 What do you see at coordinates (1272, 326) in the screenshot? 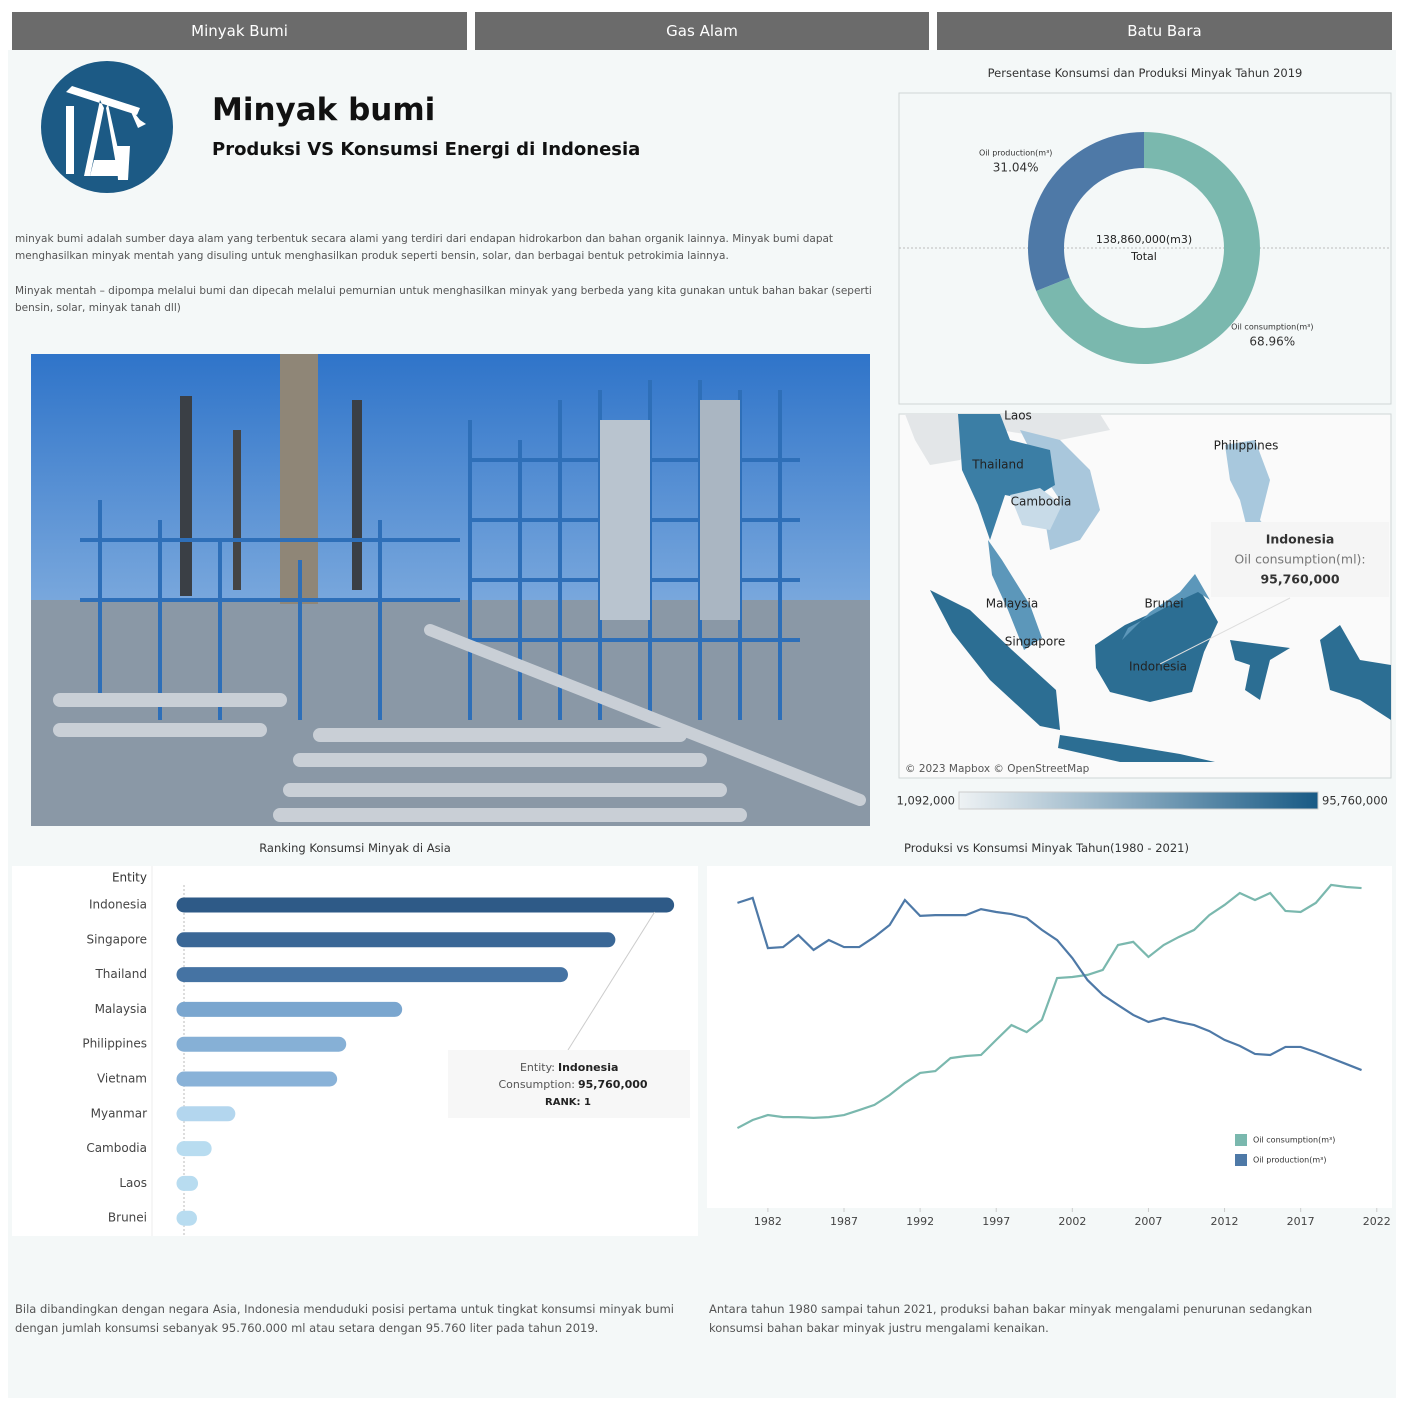
I see `slice-label: Oil consumption(m³)` at bounding box center [1272, 326].